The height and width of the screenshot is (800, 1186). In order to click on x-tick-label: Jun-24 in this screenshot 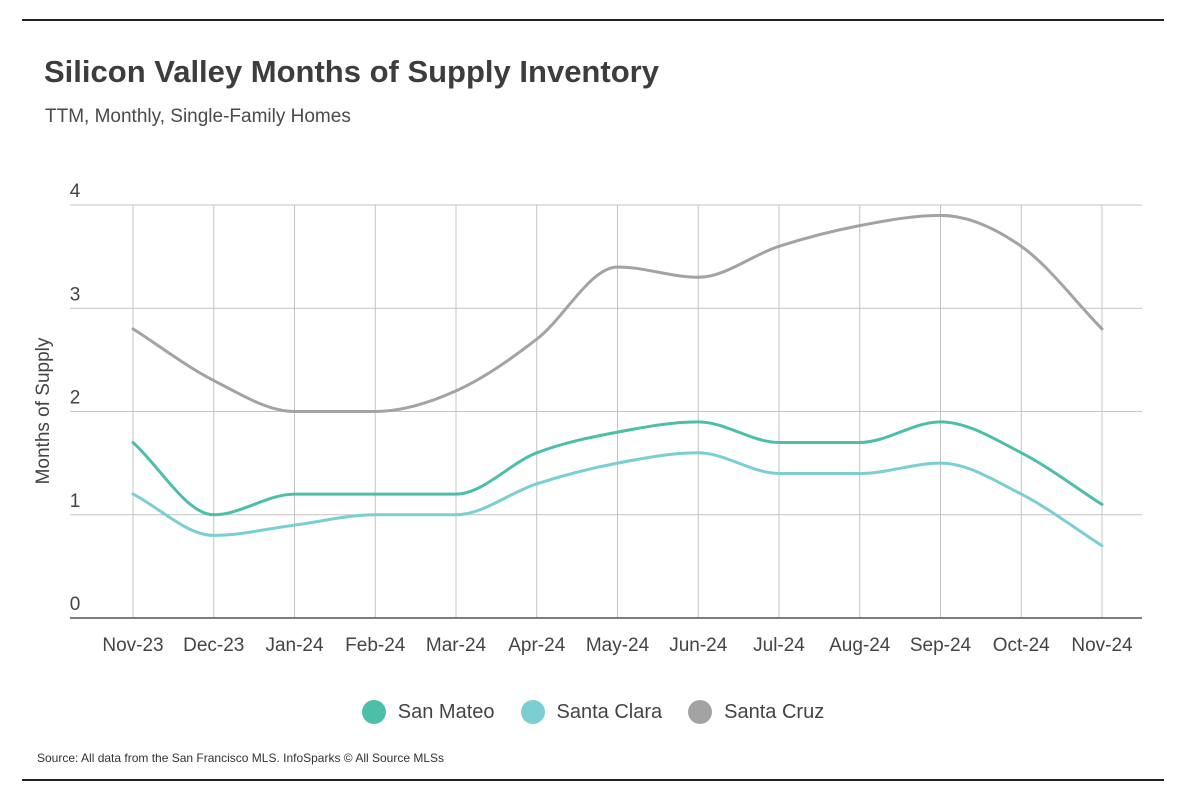, I will do `click(698, 645)`.